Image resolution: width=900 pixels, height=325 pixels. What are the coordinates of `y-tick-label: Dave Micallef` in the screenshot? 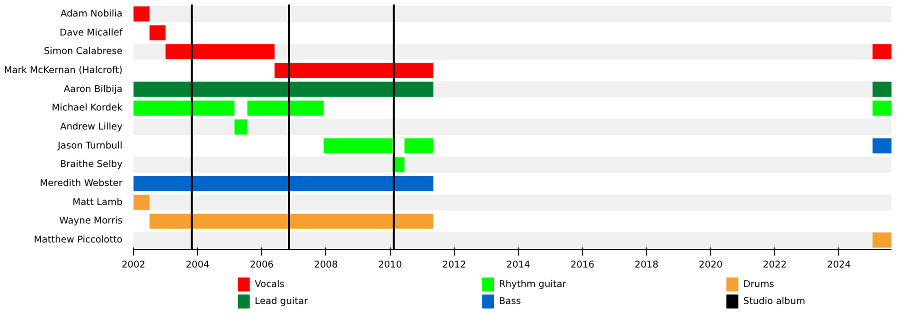 It's located at (92, 32).